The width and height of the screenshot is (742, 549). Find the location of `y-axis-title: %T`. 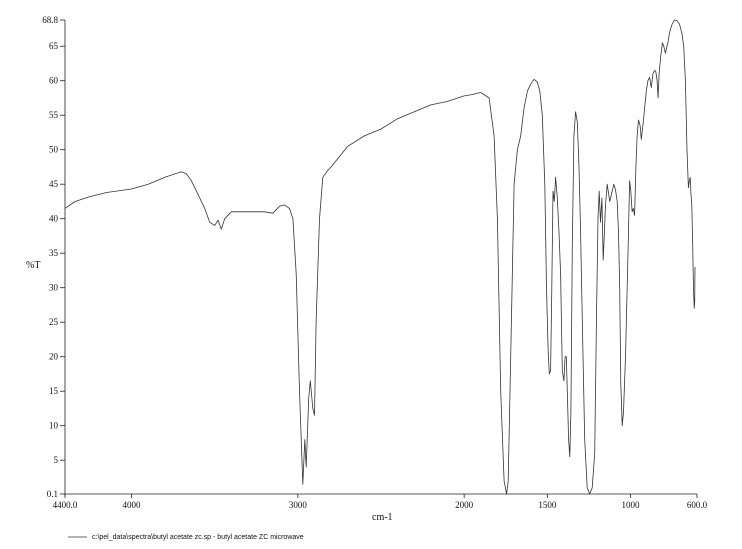

y-axis-title: %T is located at coordinates (33, 265).